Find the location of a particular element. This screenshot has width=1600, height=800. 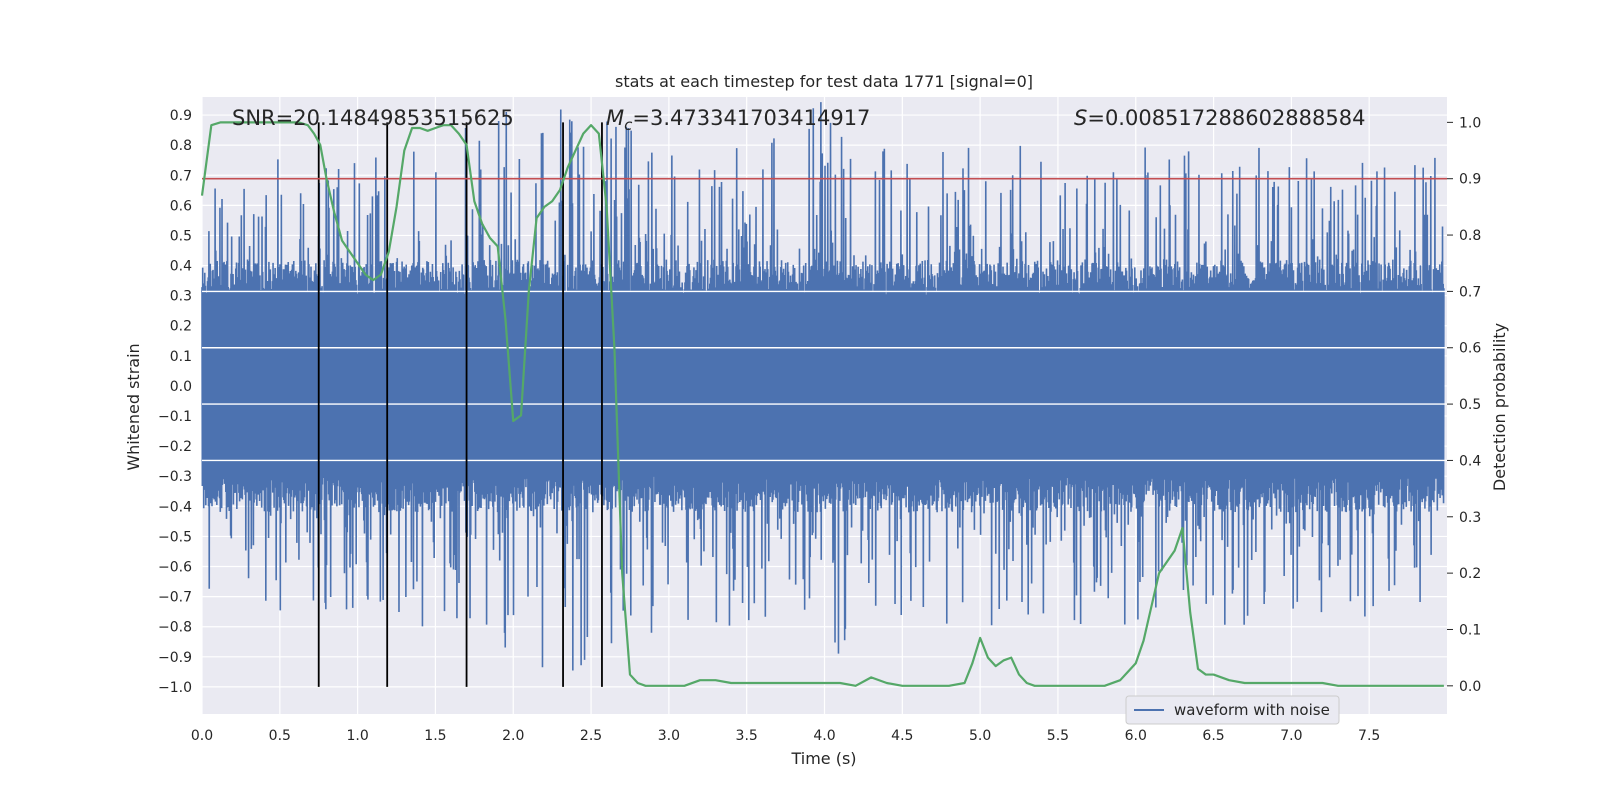

y-tick-label-left: 0.9 is located at coordinates (181, 116).